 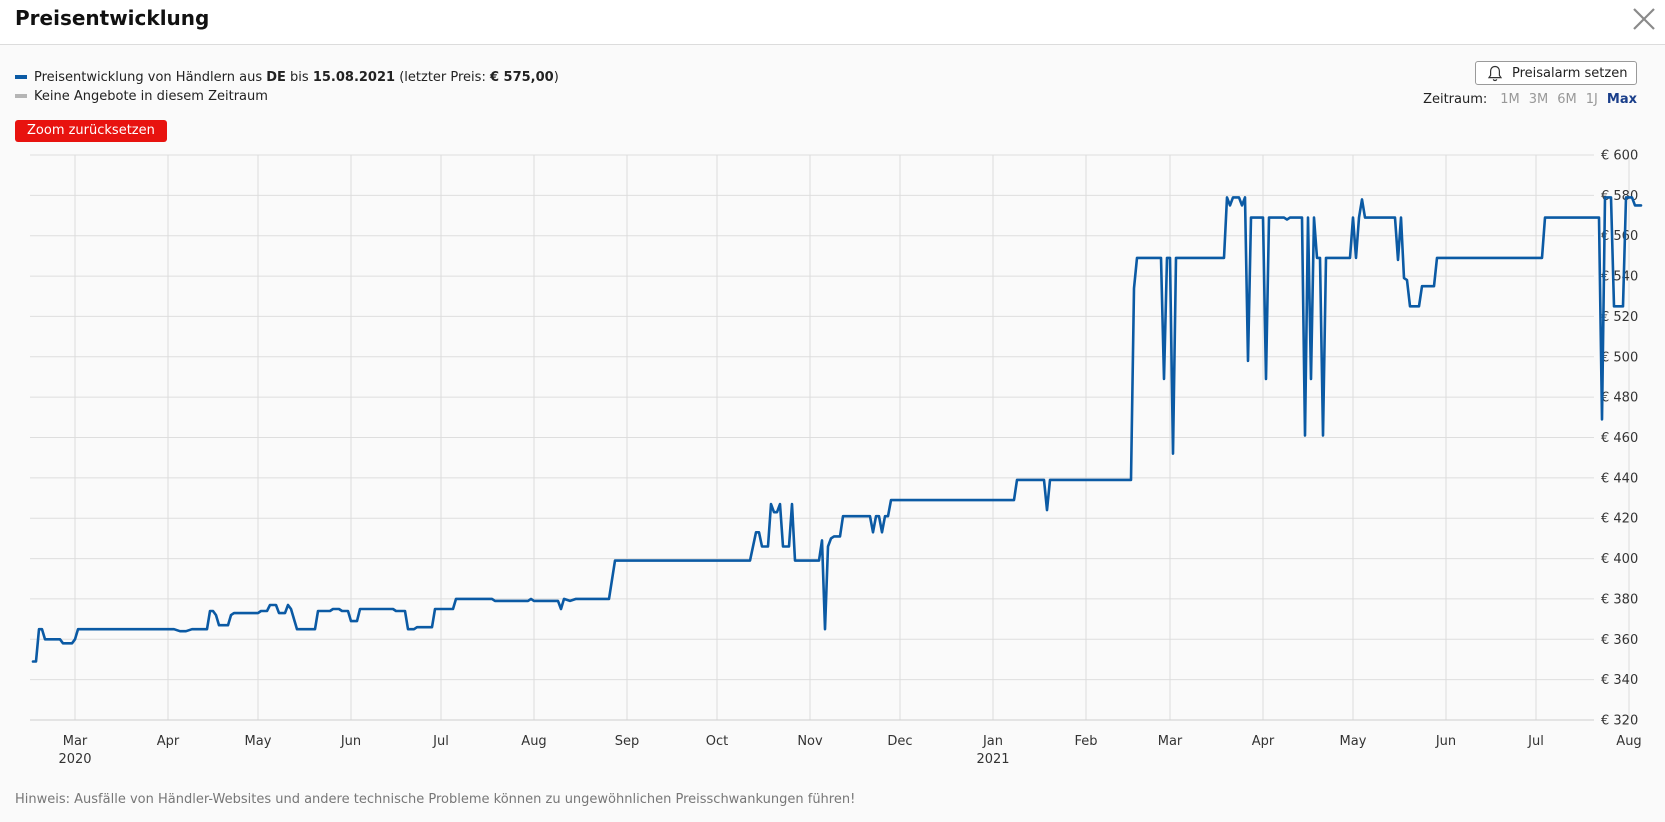 What do you see at coordinates (533, 741) in the screenshot?
I see `x-tick-label-5: Aug` at bounding box center [533, 741].